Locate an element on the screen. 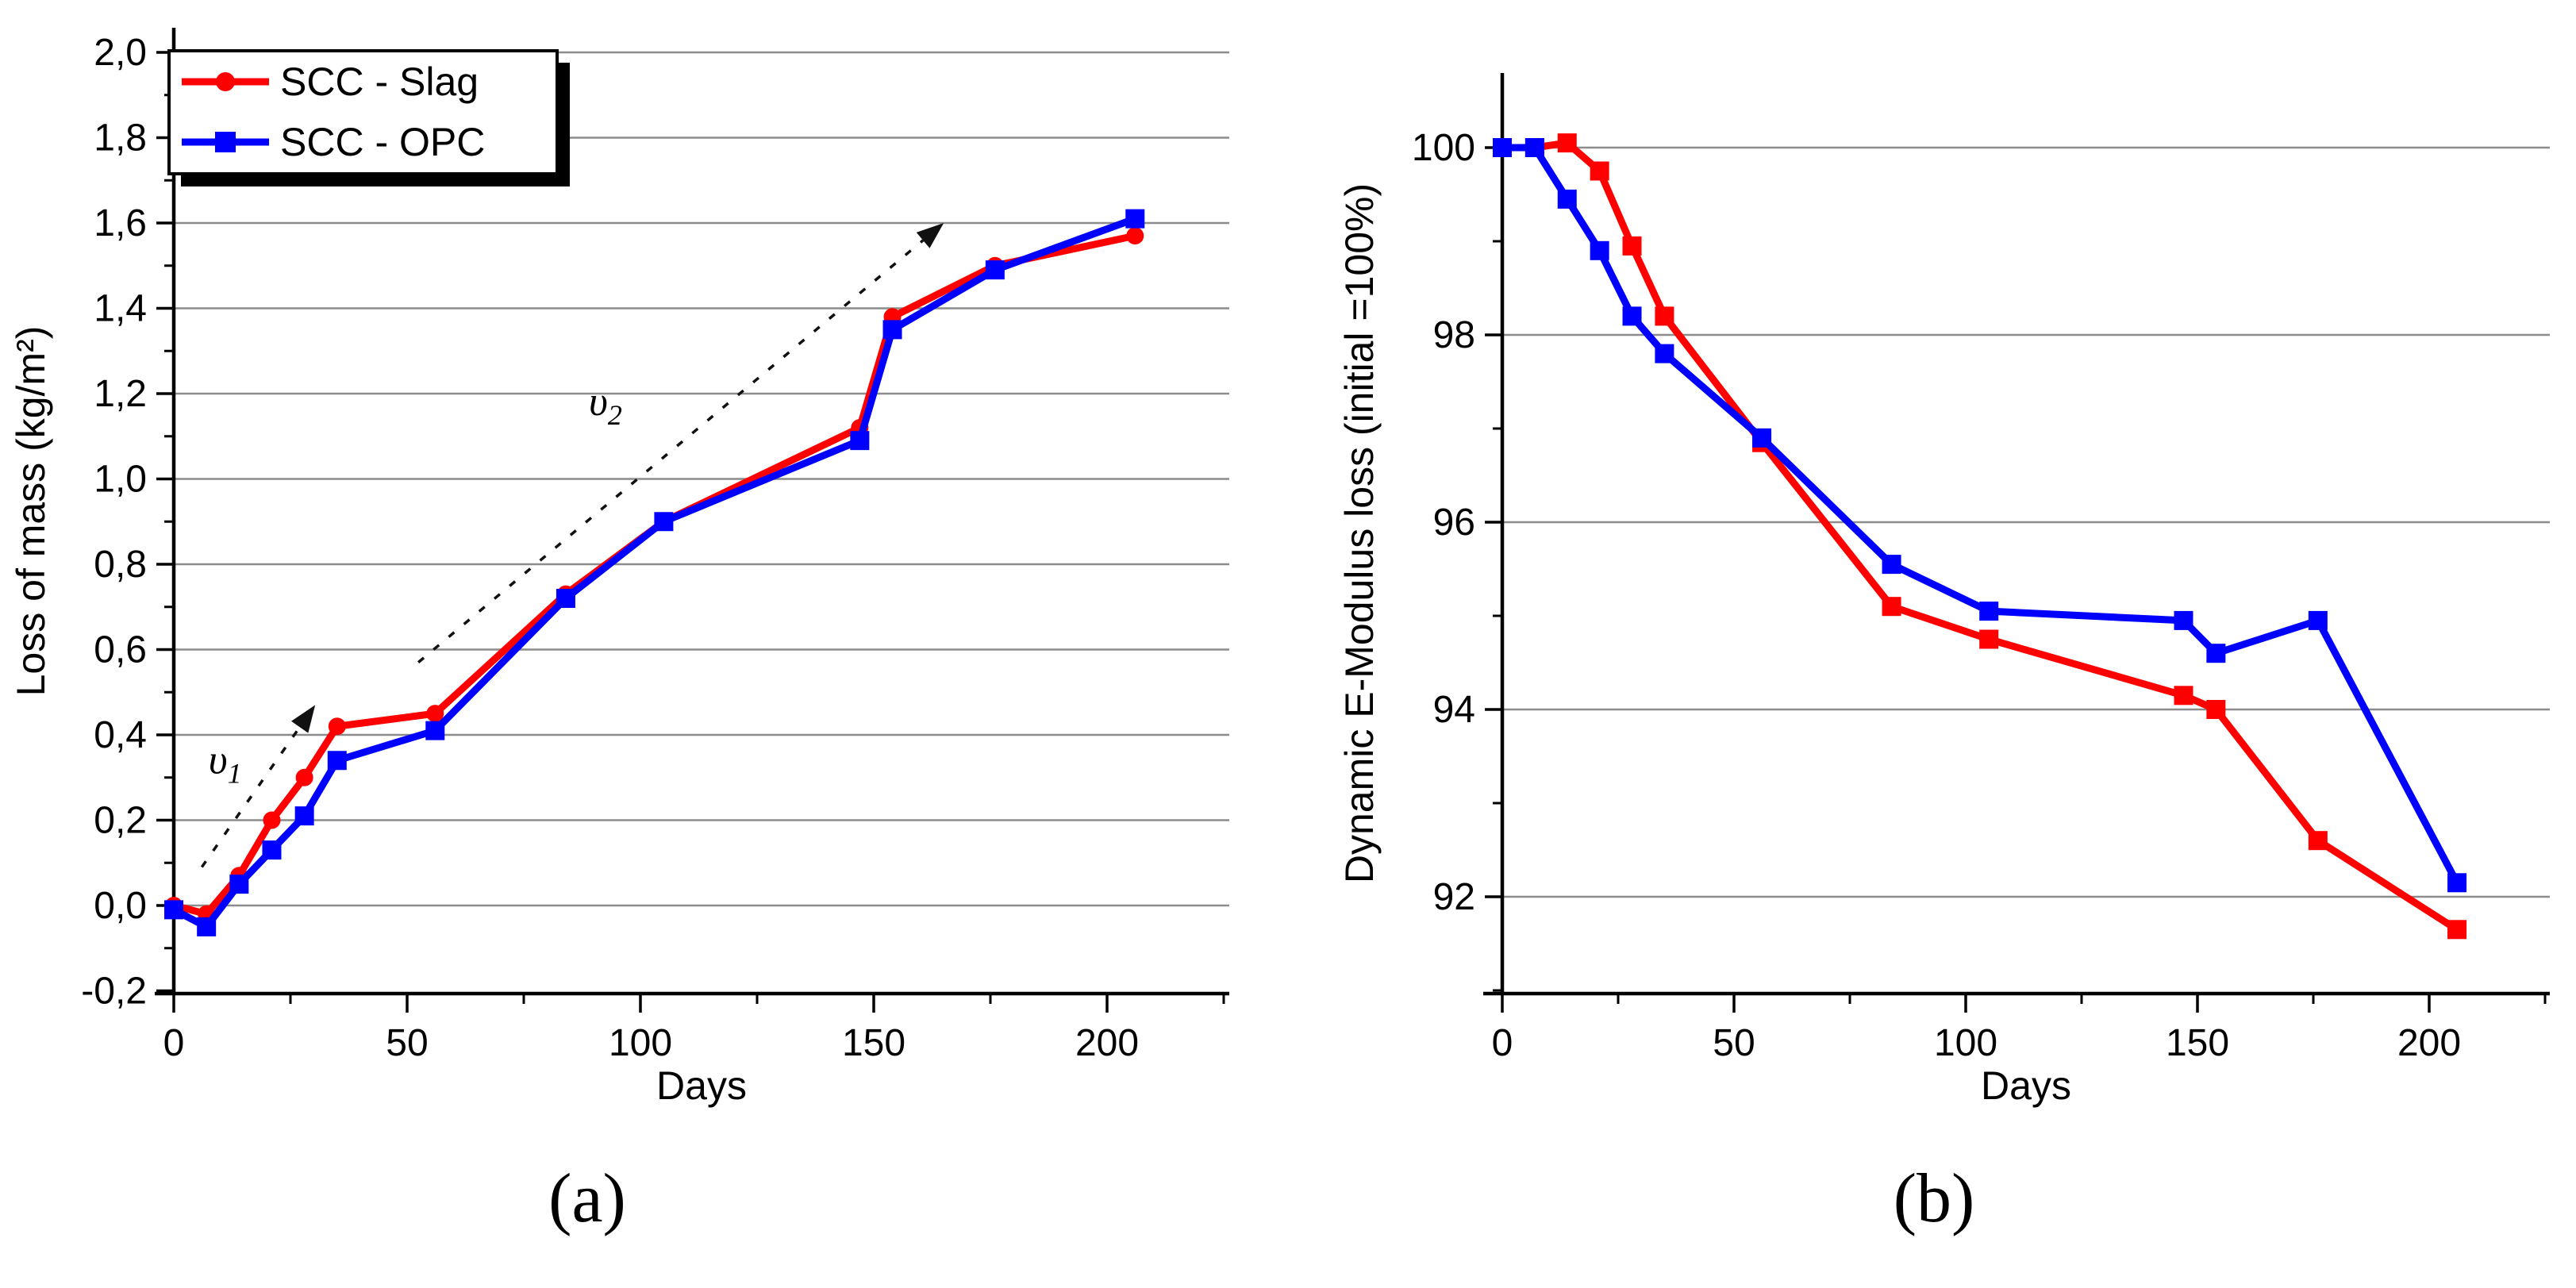 This screenshot has height=1288, width=2576. y-tick-label: 98 is located at coordinates (1454, 335).